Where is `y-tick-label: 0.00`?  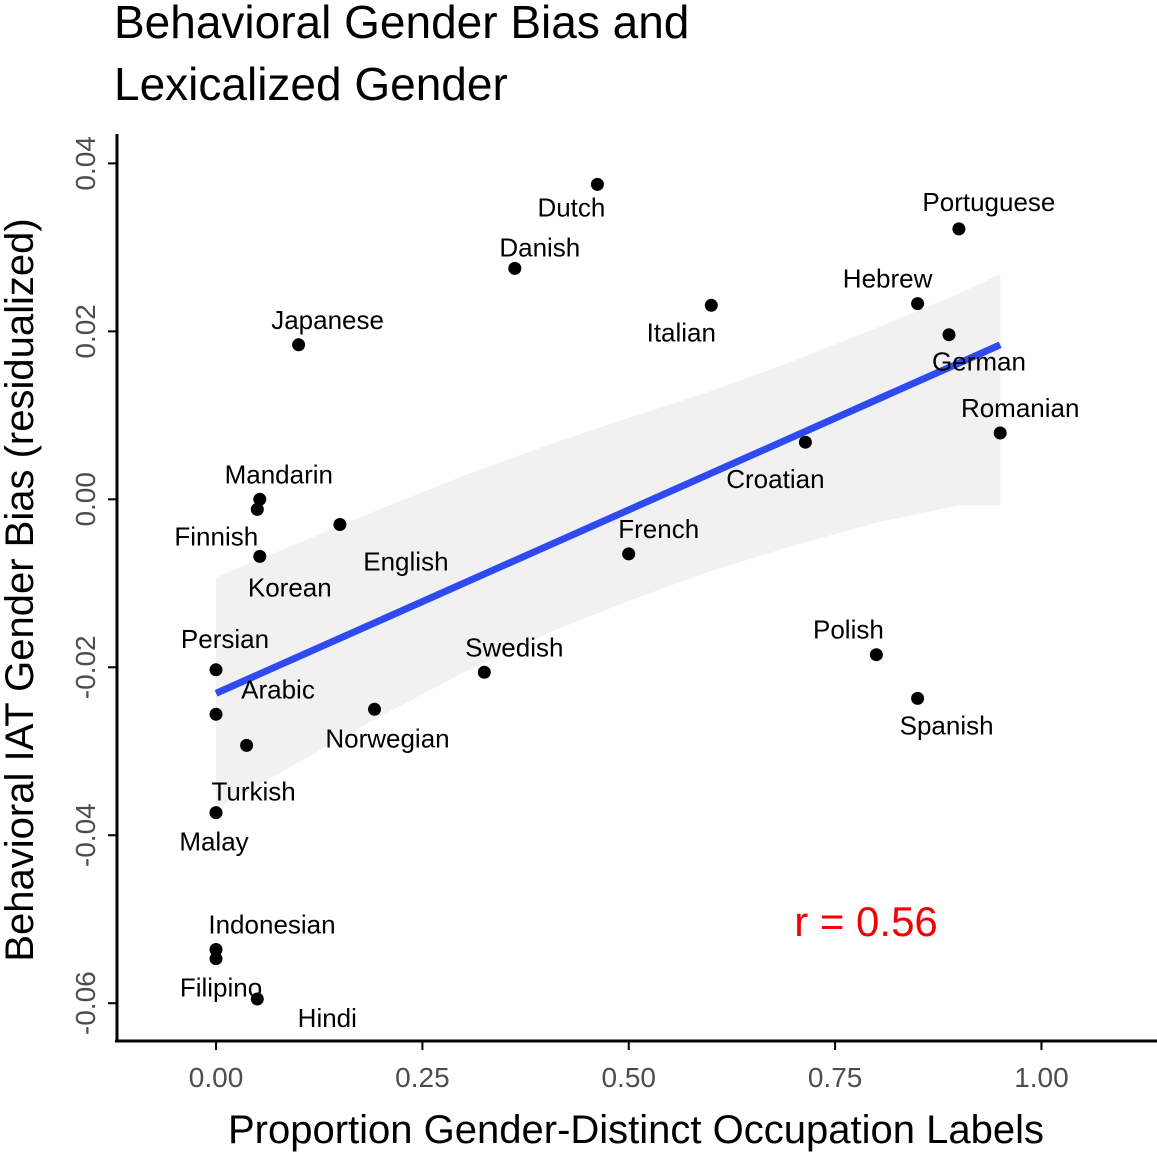 y-tick-label: 0.00 is located at coordinates (85, 499).